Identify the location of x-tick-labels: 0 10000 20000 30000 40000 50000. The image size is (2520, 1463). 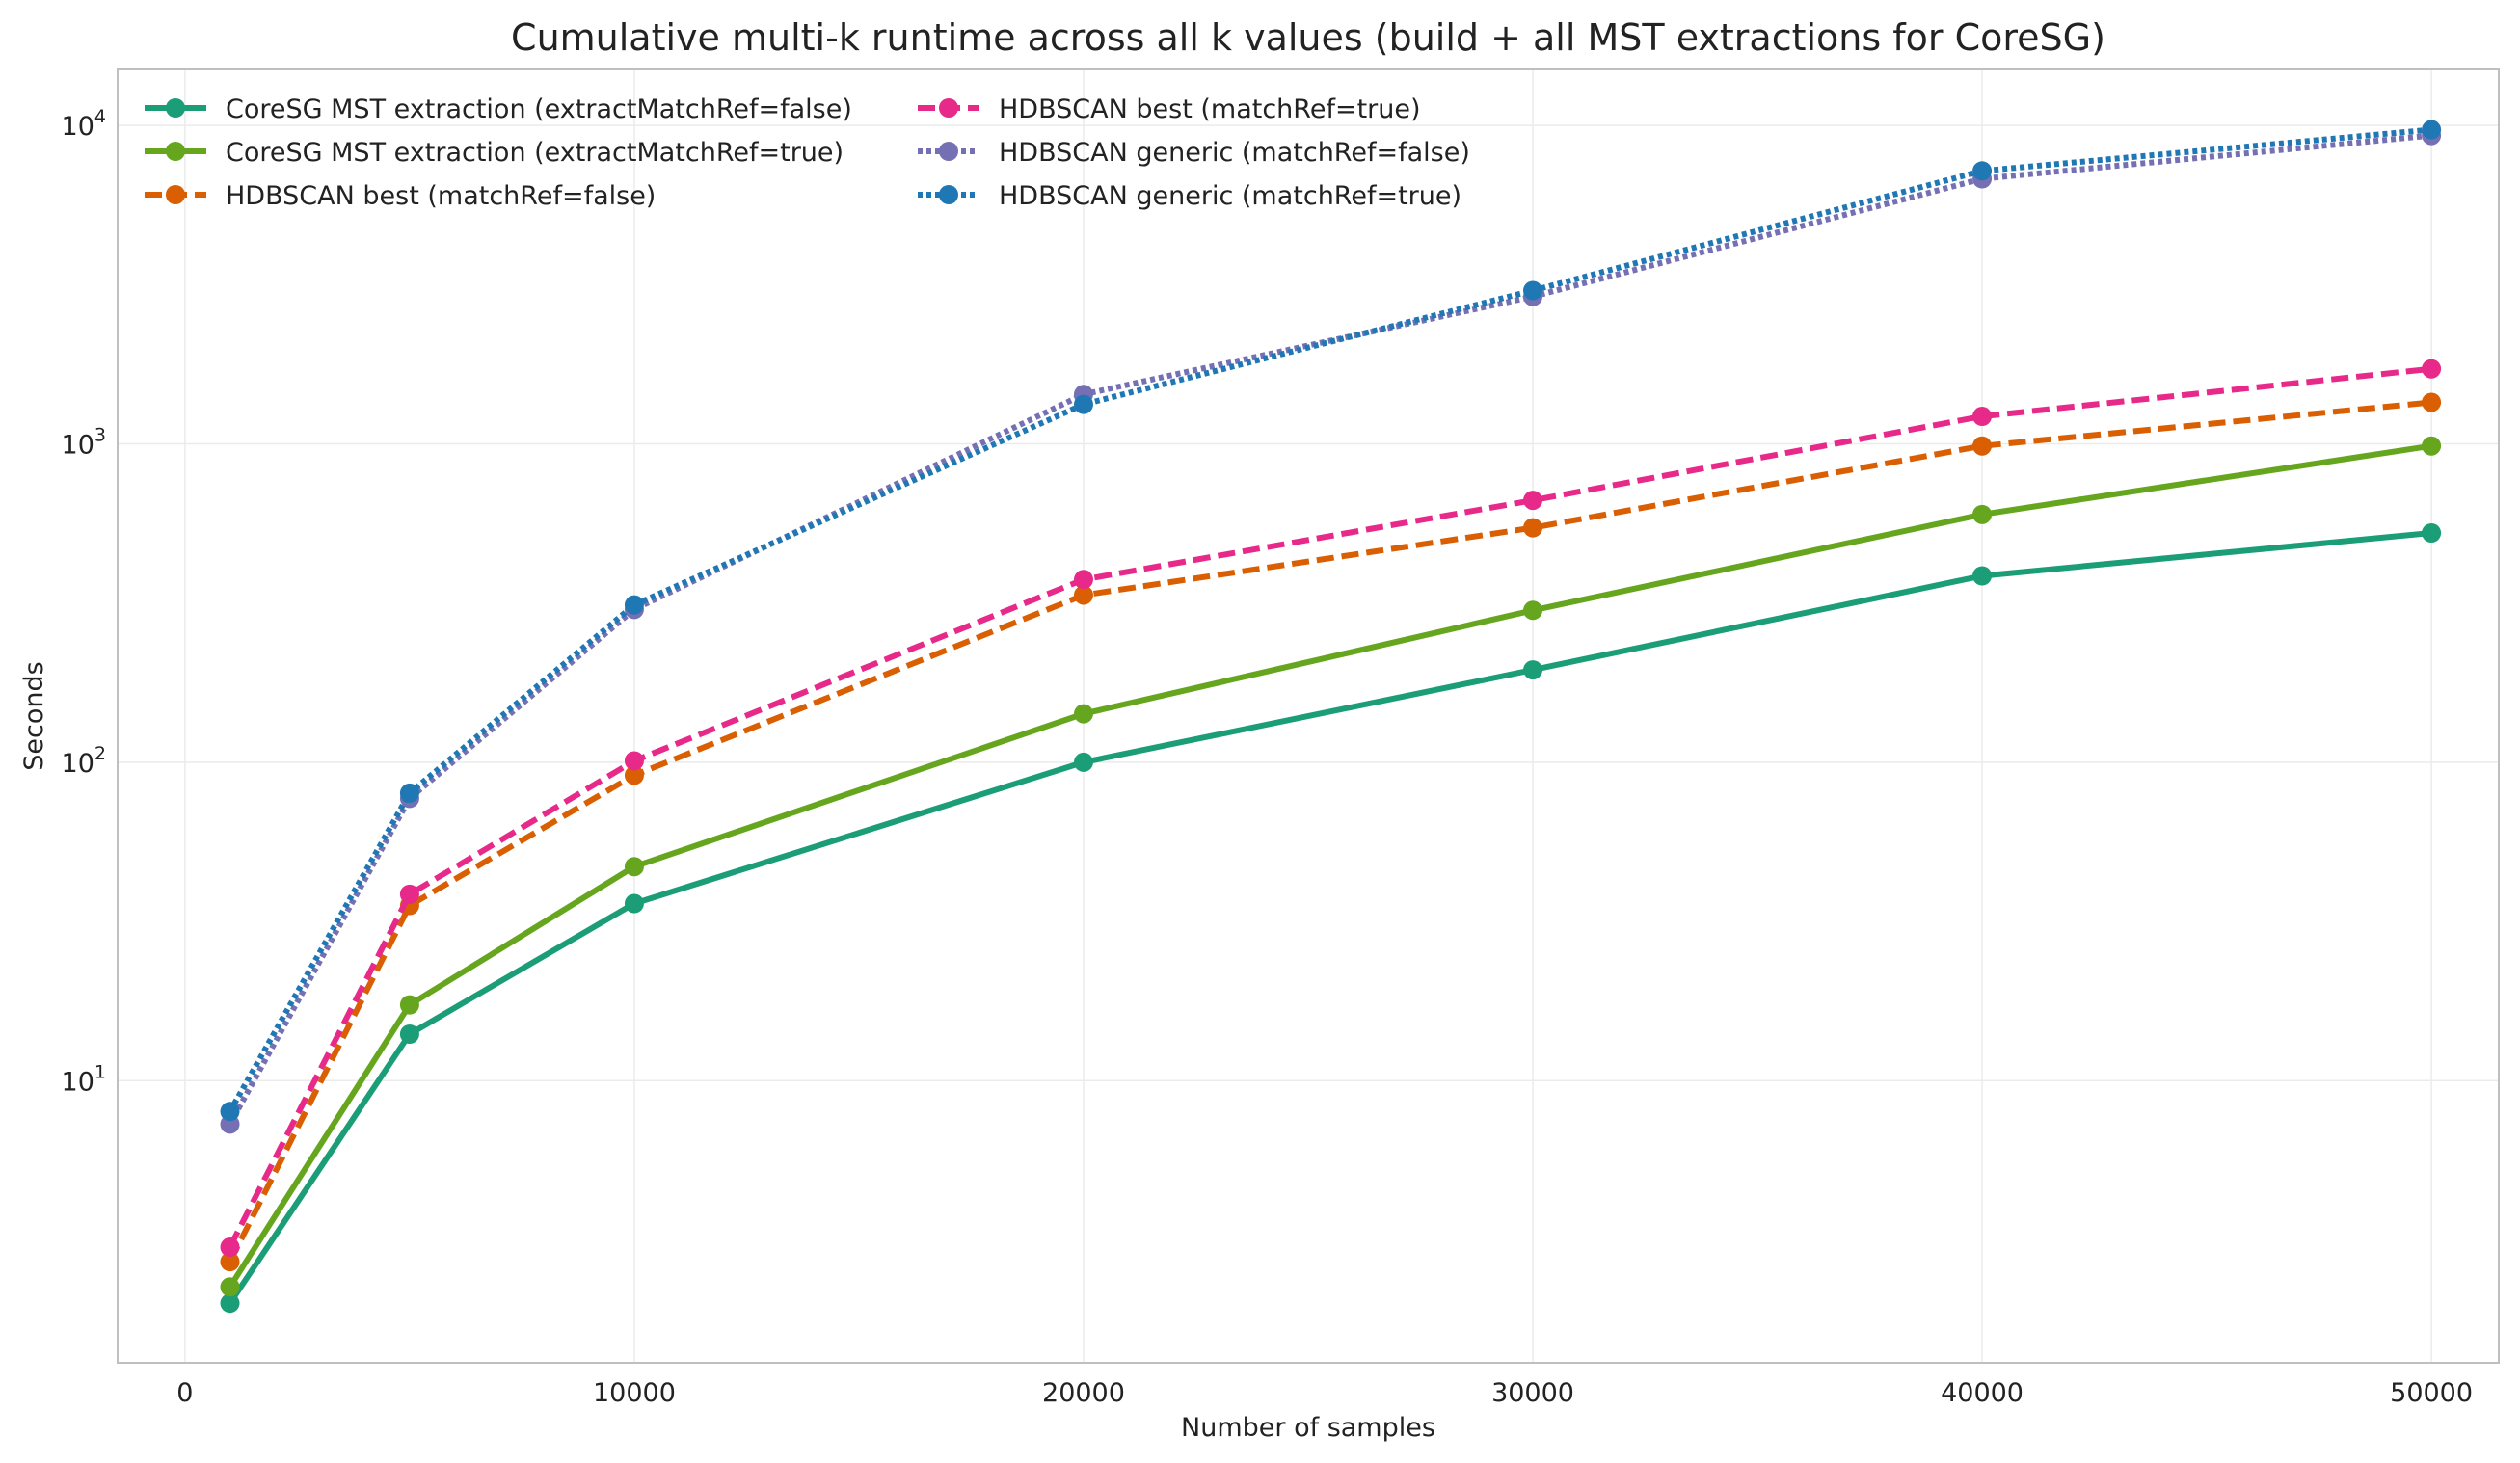
(1325, 1393).